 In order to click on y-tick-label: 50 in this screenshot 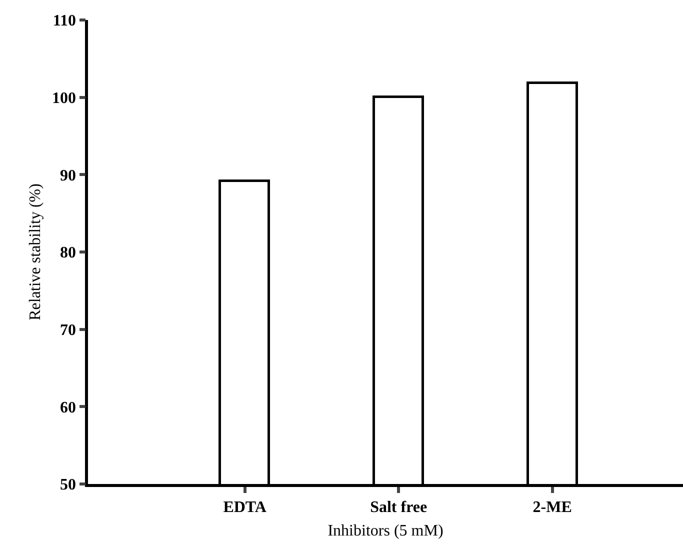, I will do `click(68, 485)`.